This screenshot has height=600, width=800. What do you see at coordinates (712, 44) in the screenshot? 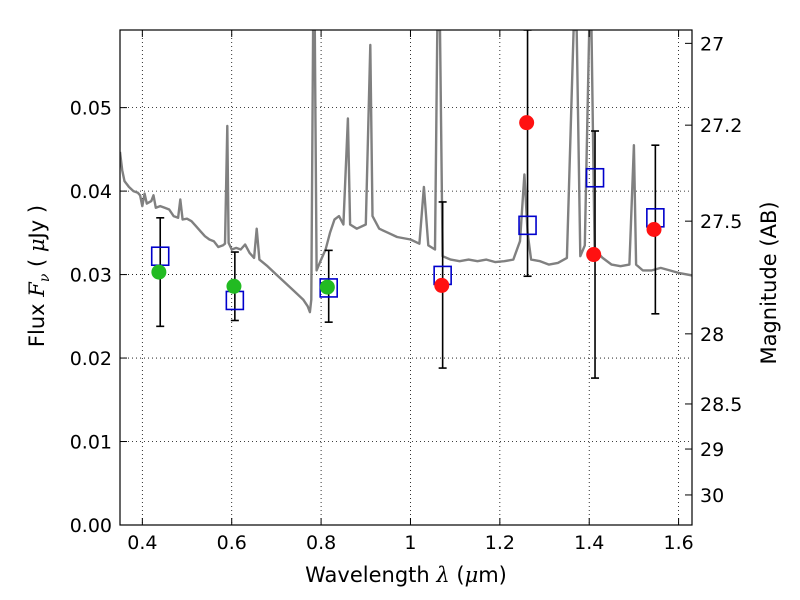
I see `y2-tick-label: 27` at bounding box center [712, 44].